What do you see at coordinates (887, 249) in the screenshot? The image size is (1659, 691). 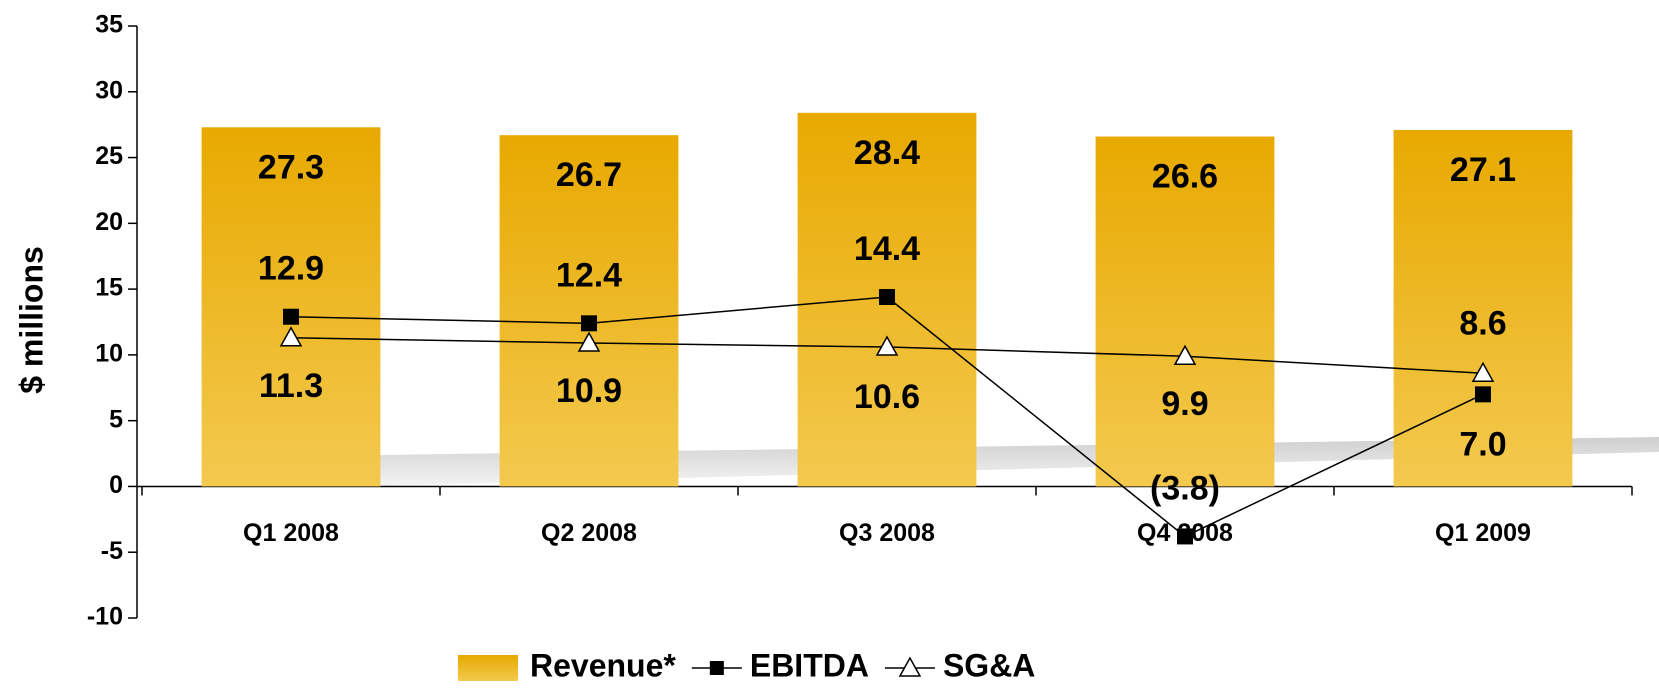 I see `value-label: 14.4` at bounding box center [887, 249].